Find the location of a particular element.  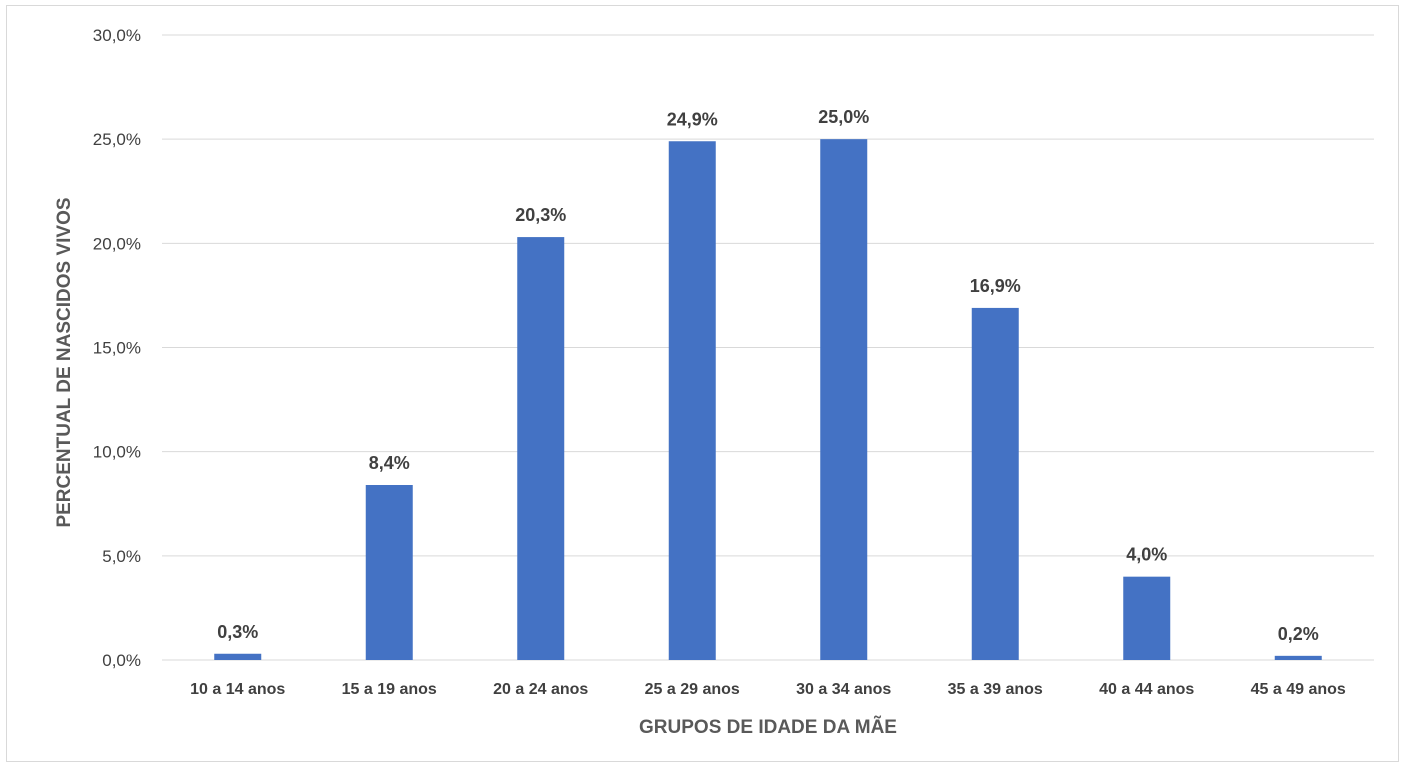

y-tick-label: 0,0% is located at coordinates (121, 660).